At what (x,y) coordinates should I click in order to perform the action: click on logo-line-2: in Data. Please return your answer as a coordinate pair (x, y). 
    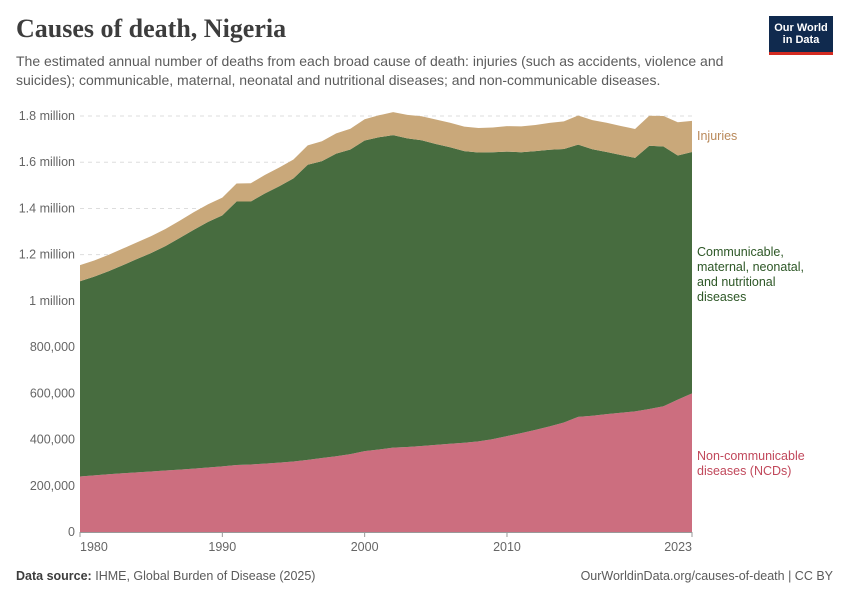
    Looking at the image, I should click on (801, 40).